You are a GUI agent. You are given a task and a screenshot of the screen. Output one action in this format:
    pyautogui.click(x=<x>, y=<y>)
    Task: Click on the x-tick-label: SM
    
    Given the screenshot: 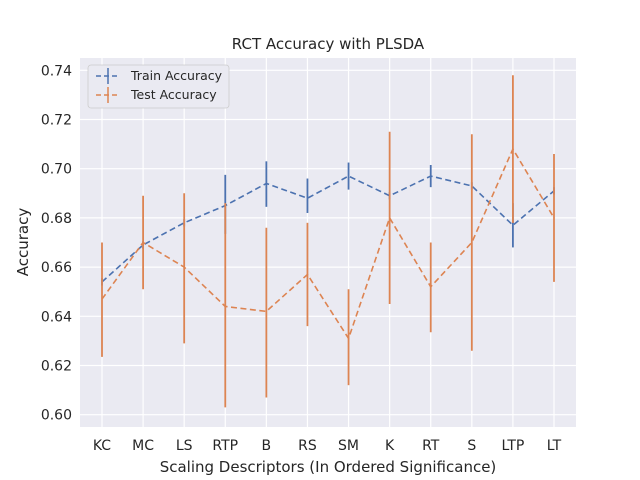 What is the action you would take?
    pyautogui.click(x=348, y=446)
    